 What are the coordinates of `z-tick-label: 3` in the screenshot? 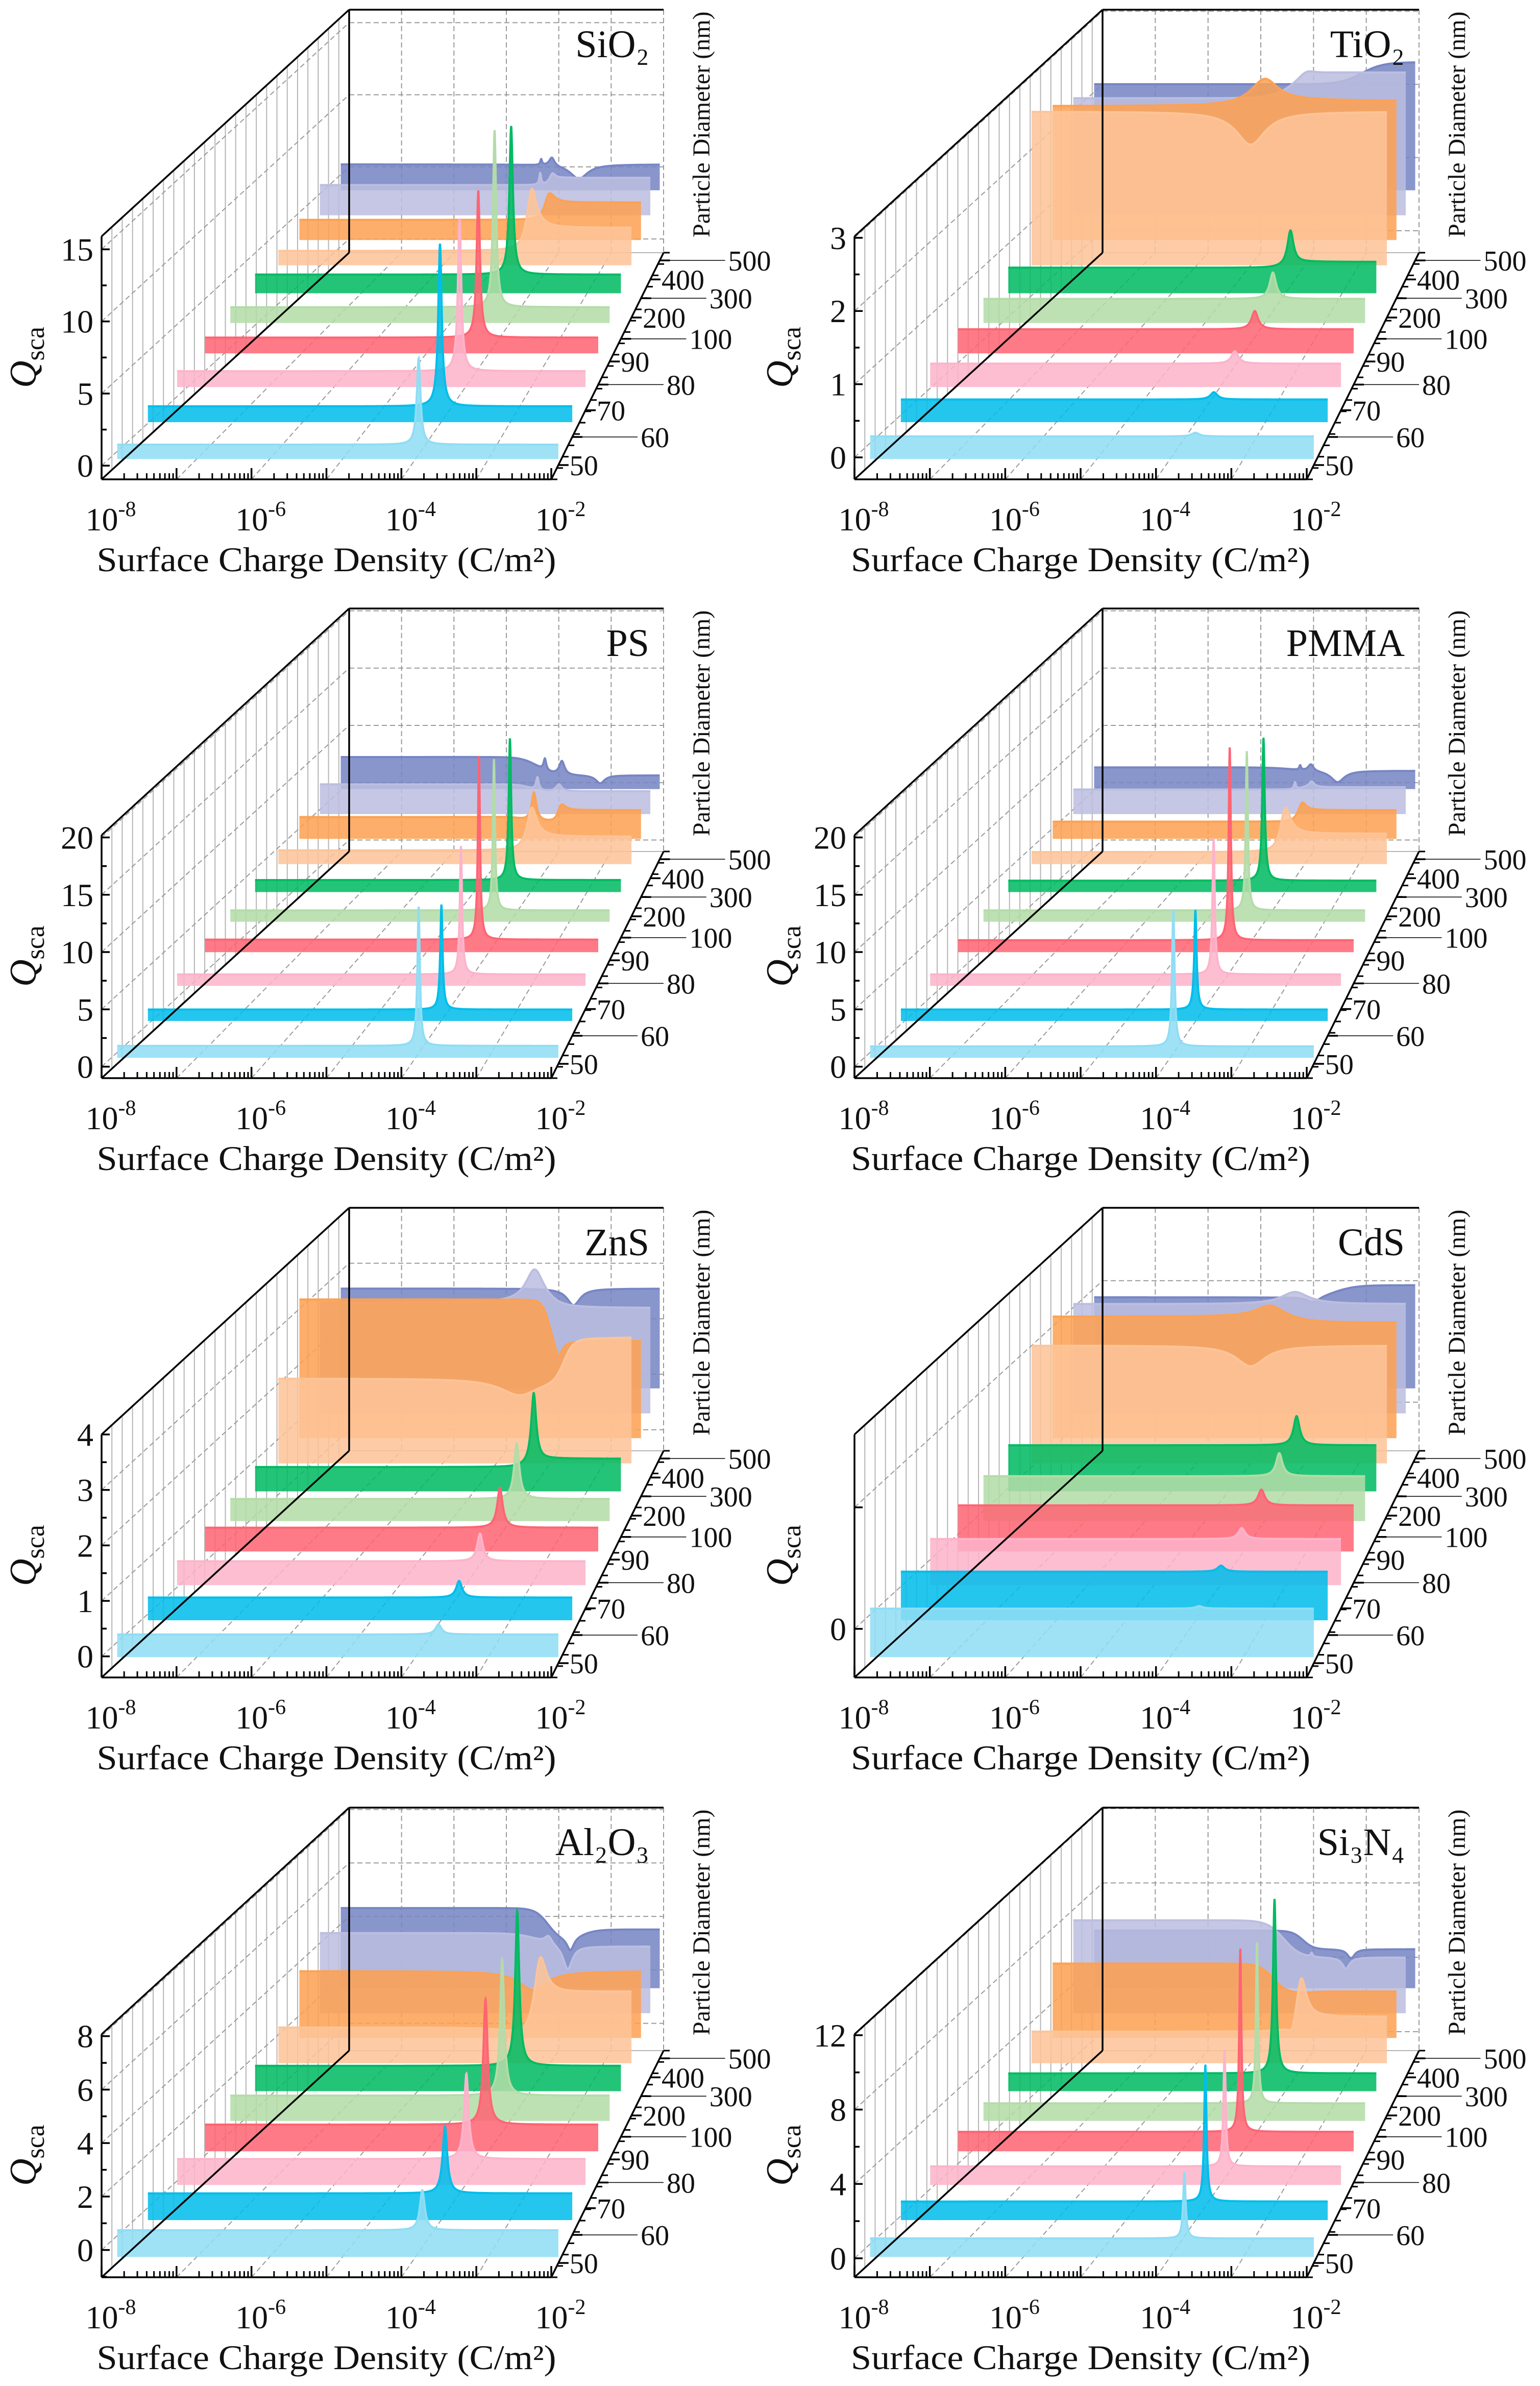 It's located at (838, 238).